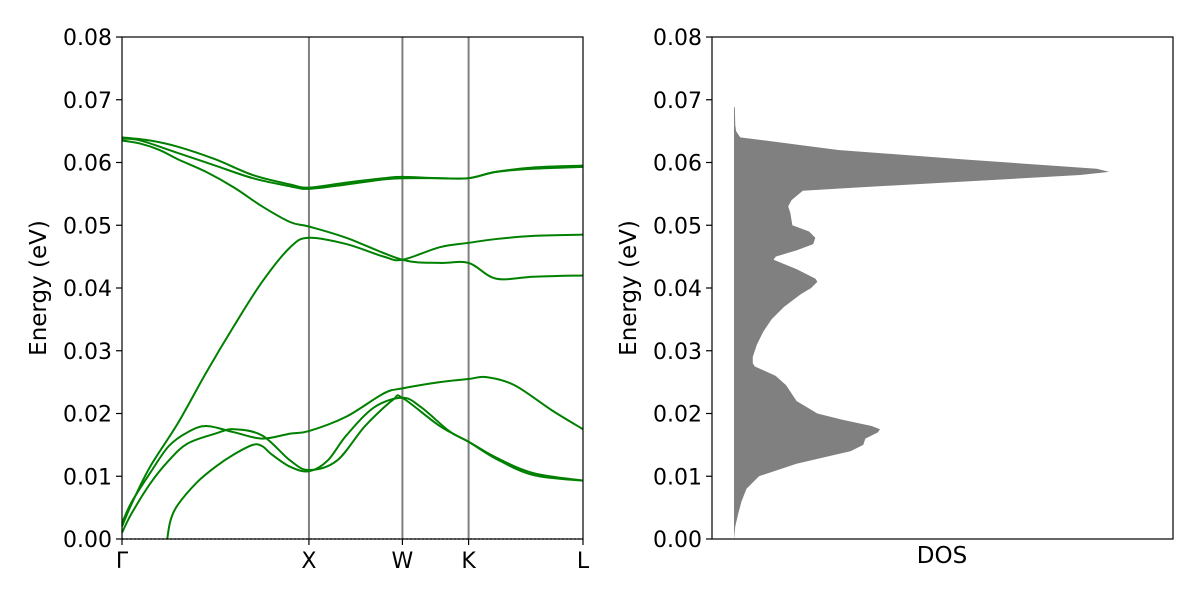 Image resolution: width=1200 pixels, height=600 pixels. Describe the element at coordinates (87, 164) in the screenshot. I see `left-y-tick-label: 0.06` at that location.